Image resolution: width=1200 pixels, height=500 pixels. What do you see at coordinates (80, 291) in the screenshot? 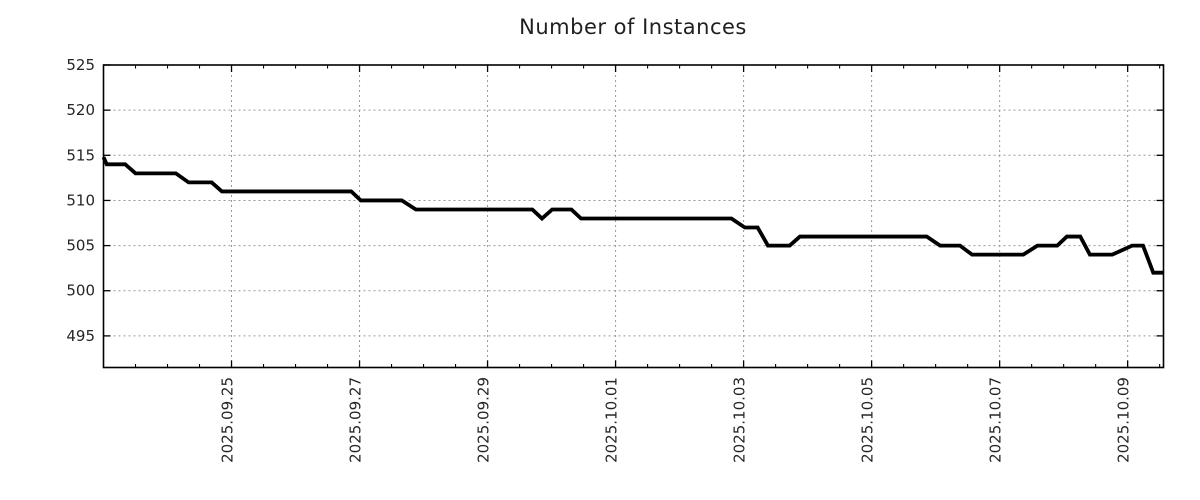
I see `y-tick-label: 500` at bounding box center [80, 291].